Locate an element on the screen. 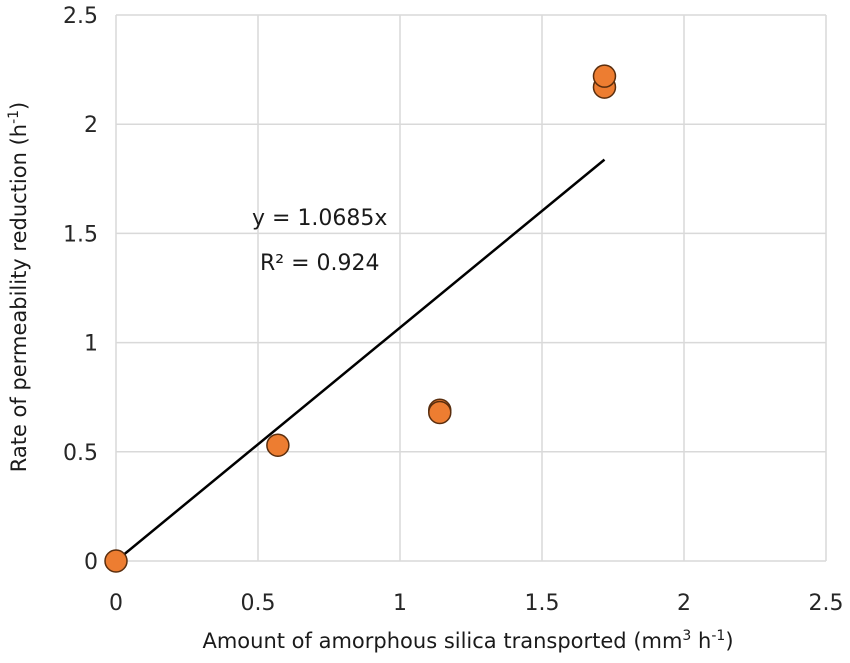  y-axis-title: Rate of permeability reduction (h-1) is located at coordinates (18, 287).